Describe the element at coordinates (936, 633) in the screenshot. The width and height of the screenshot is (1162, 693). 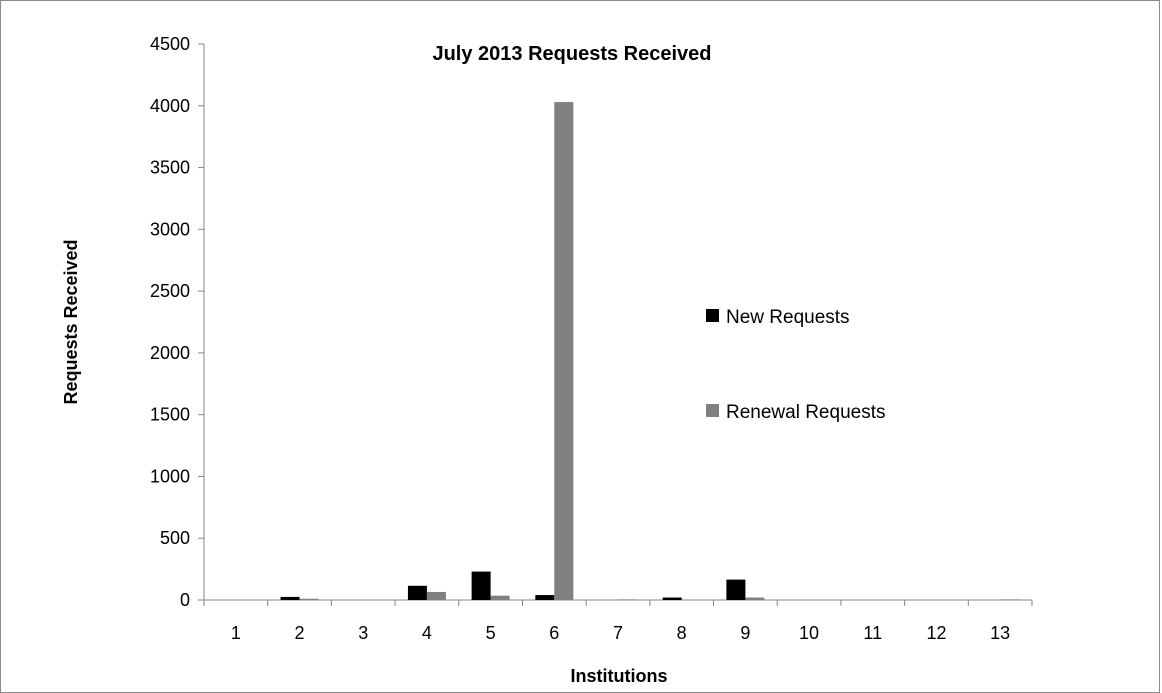
I see `x-tick-label: 12` at that location.